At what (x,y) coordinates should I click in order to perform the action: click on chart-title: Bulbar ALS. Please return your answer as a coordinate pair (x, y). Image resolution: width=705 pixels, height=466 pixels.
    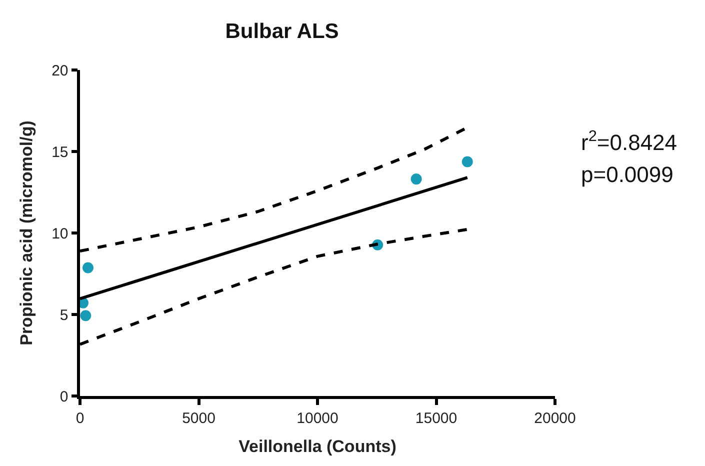
    Looking at the image, I should click on (282, 31).